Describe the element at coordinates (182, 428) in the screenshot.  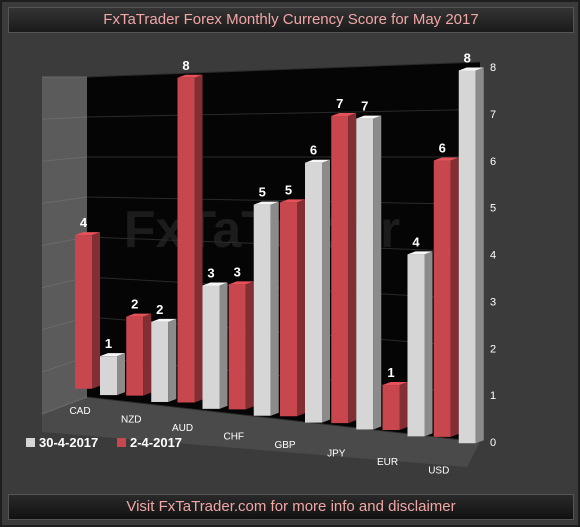
I see `category-label-aud: AUD` at that location.